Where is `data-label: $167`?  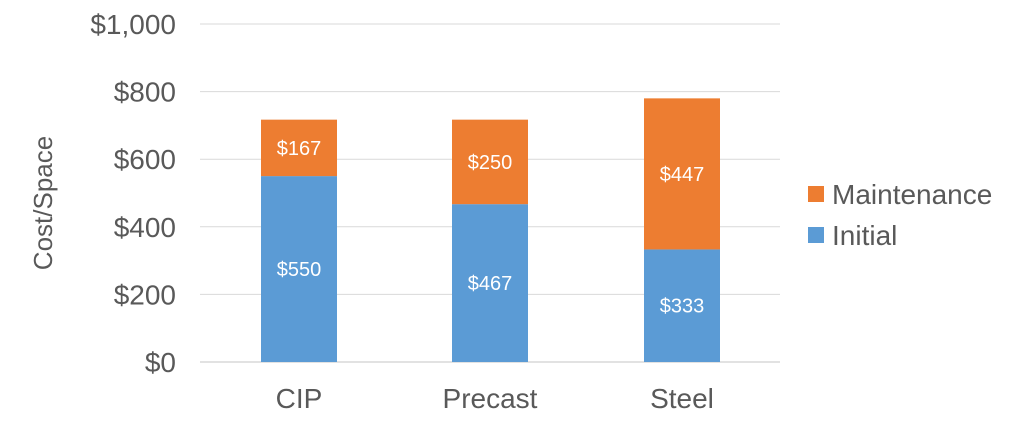
data-label: $167 is located at coordinates (299, 149).